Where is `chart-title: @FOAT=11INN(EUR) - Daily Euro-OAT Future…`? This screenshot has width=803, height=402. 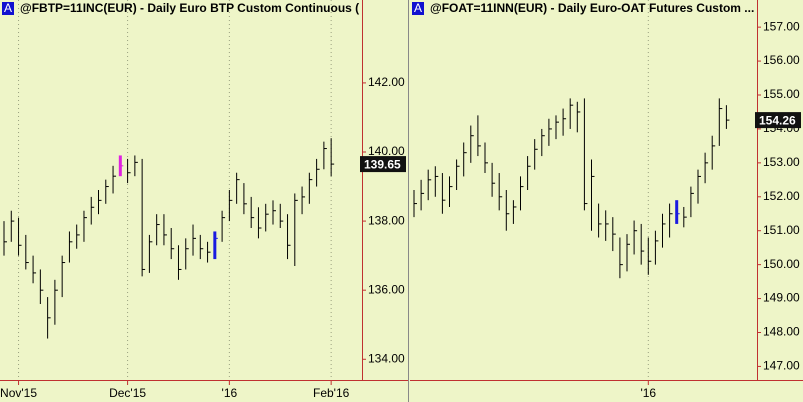 chart-title: @FOAT=11INN(EUR) - Daily Euro-OAT Future… is located at coordinates (592, 8).